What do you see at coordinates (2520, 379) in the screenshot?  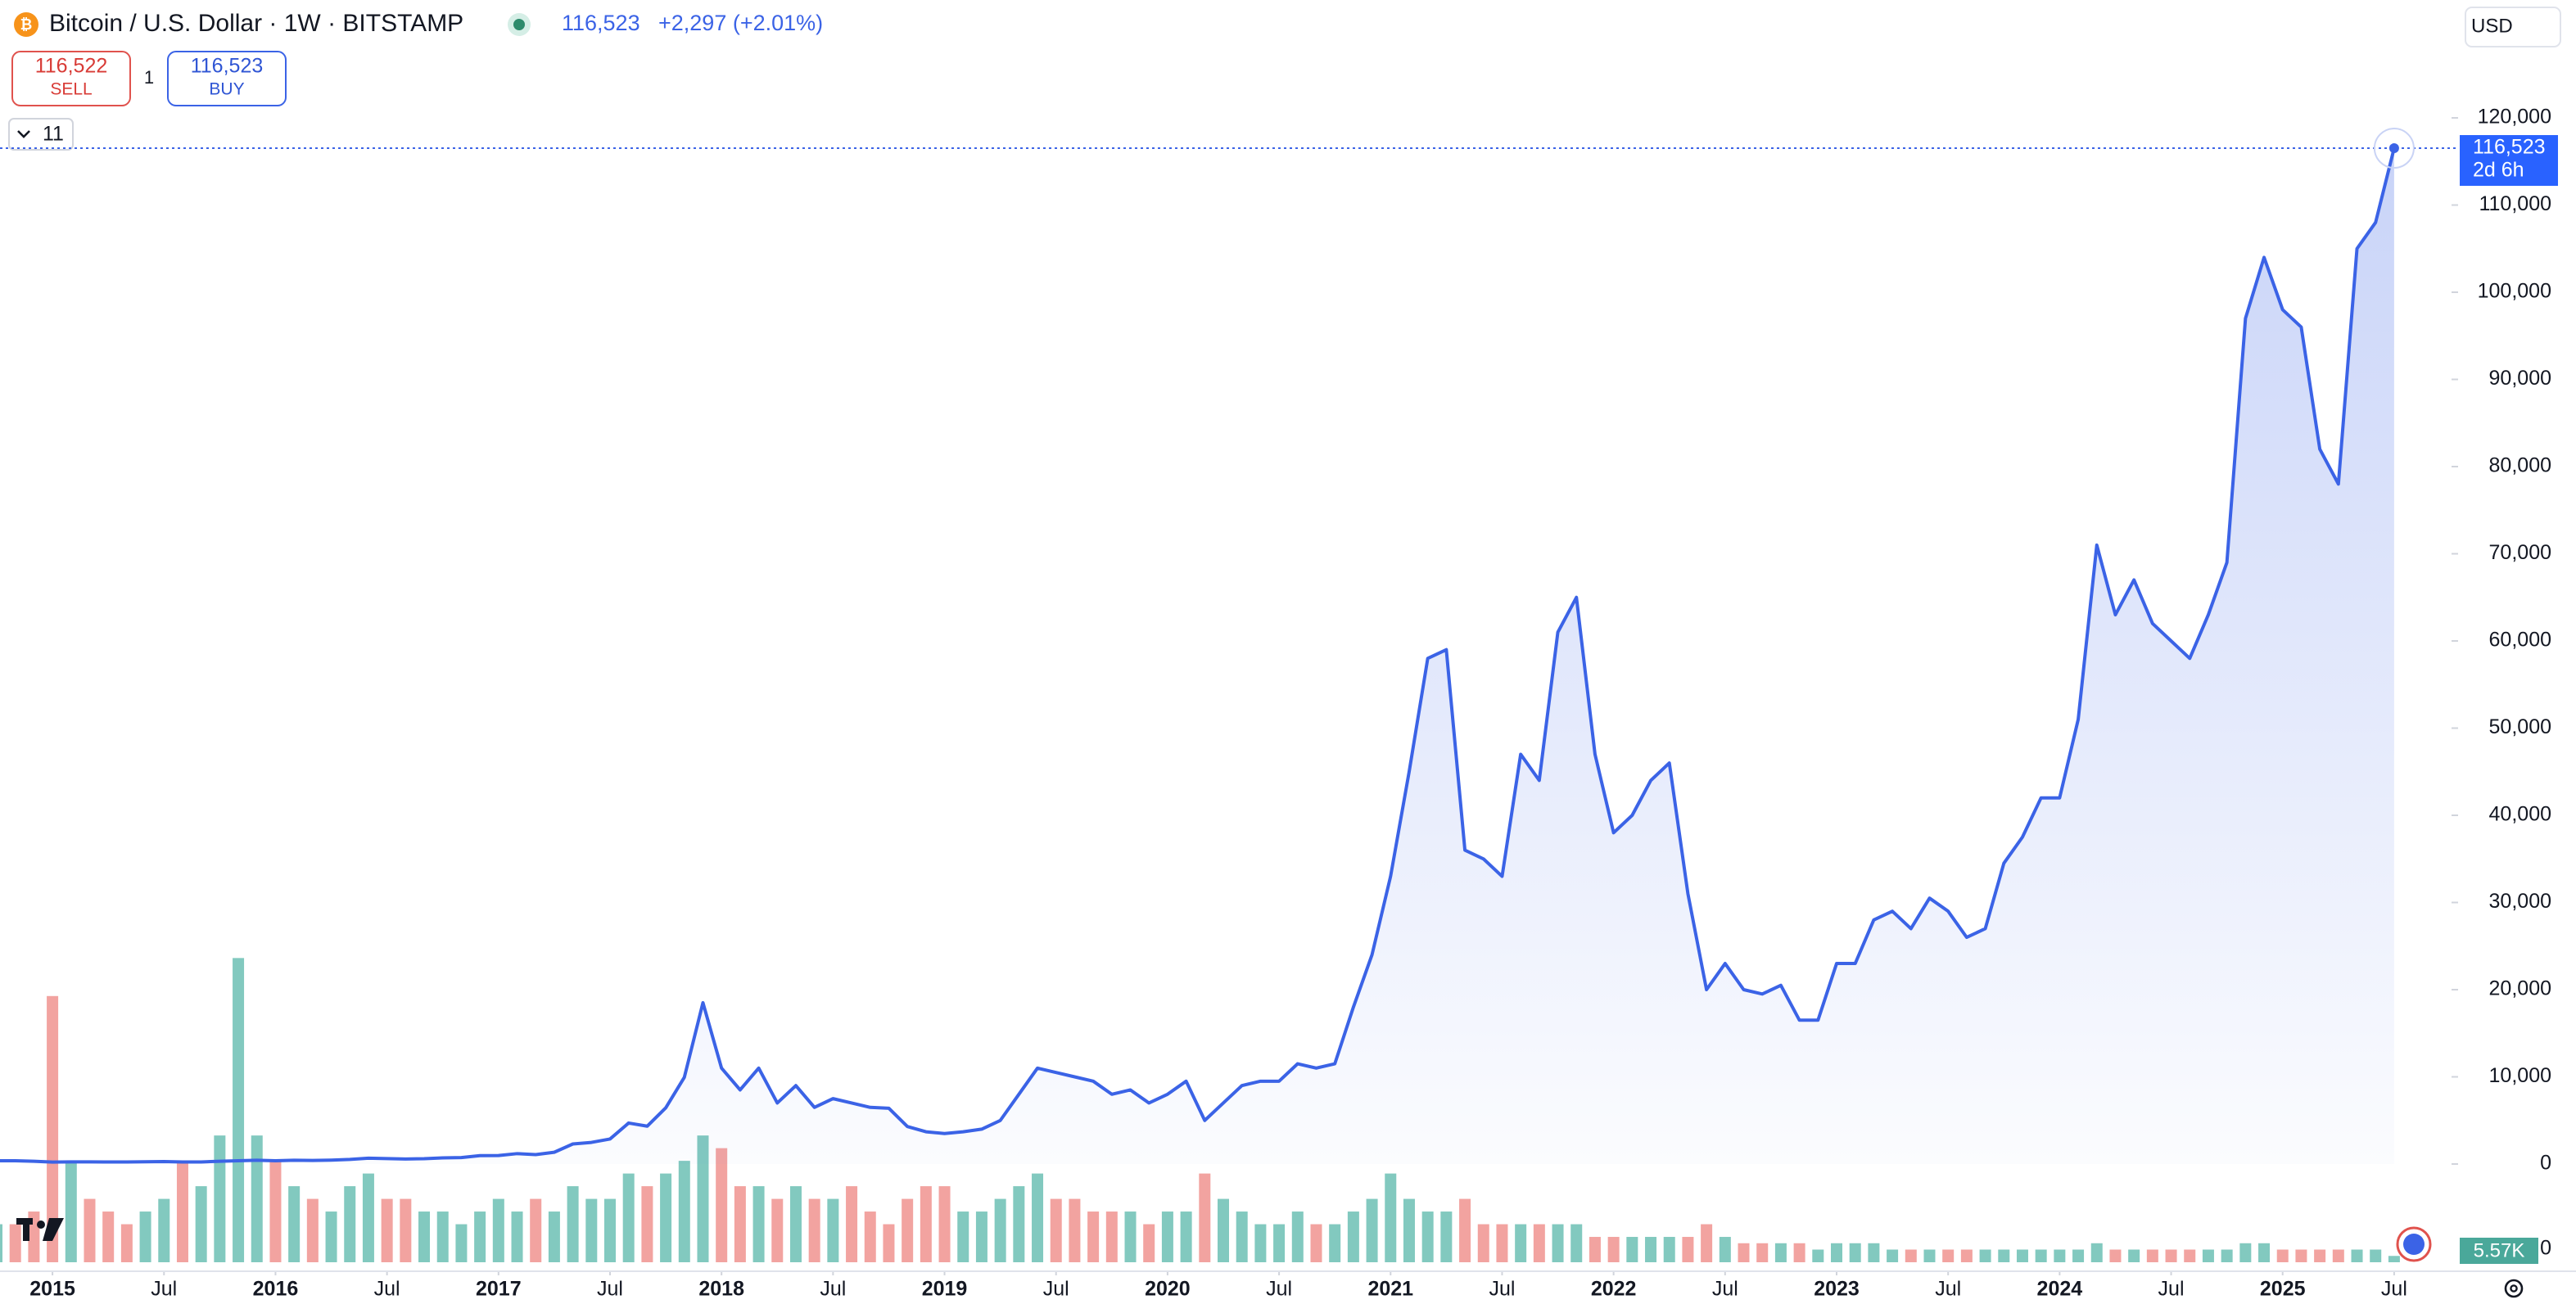 I see `y-tick-label: 90,000` at bounding box center [2520, 379].